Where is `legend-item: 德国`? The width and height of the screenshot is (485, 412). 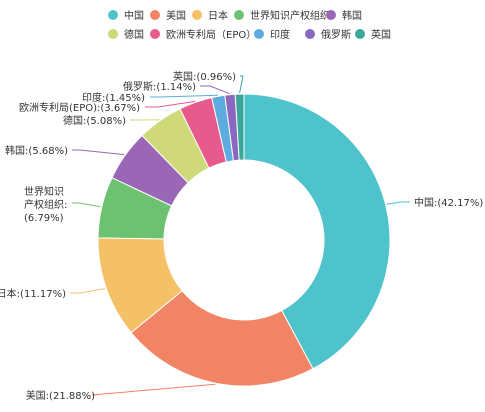
legend-item: 德国 is located at coordinates (126, 33).